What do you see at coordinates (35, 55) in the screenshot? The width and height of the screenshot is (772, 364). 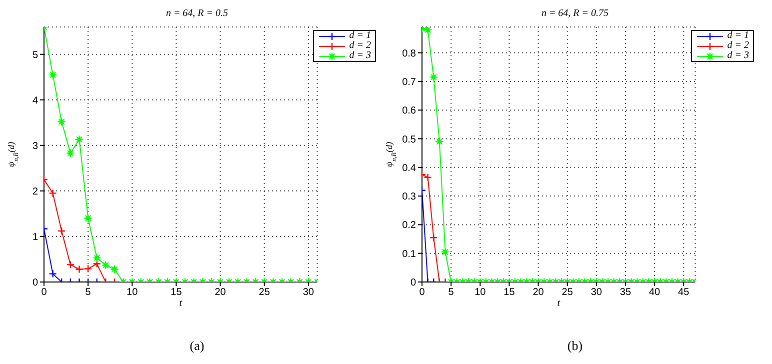 I see `y-tick-label: 5` at bounding box center [35, 55].